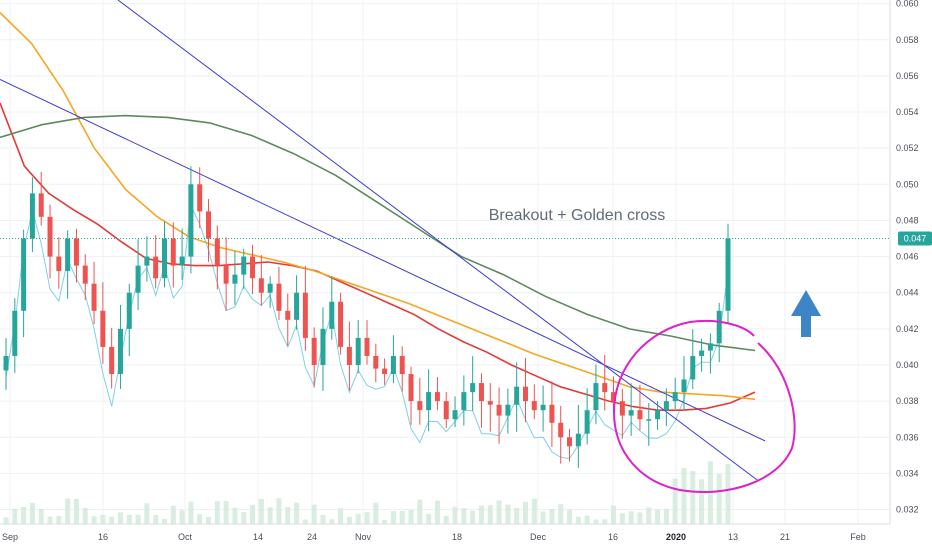 This screenshot has width=932, height=555. What do you see at coordinates (363, 537) in the screenshot?
I see `x-tick-label: Nov` at bounding box center [363, 537].